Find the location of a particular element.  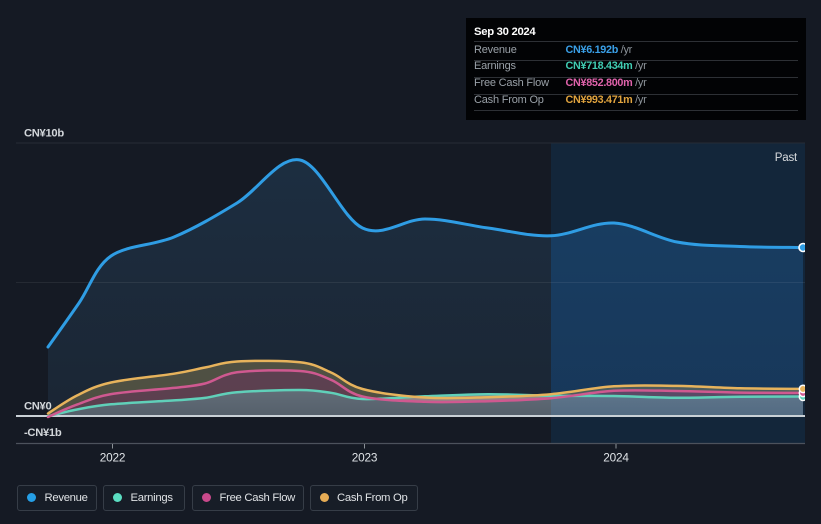

svg-text: 2023 is located at coordinates (365, 457).